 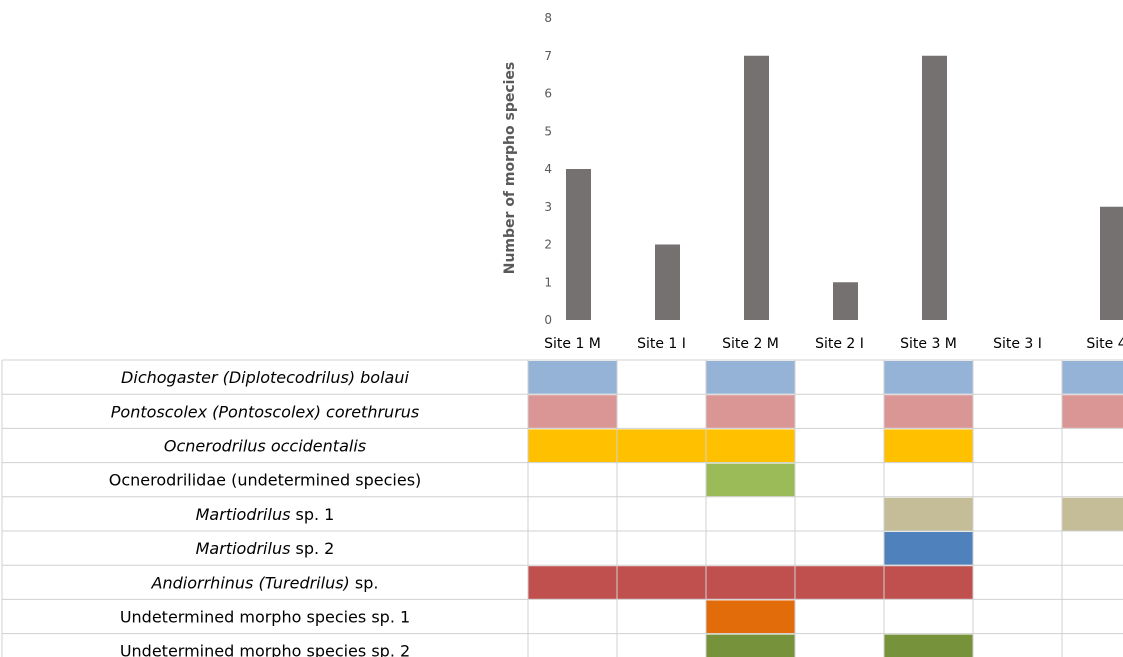 I want to click on x-category-label: Site 2 M, so click(x=750, y=344).